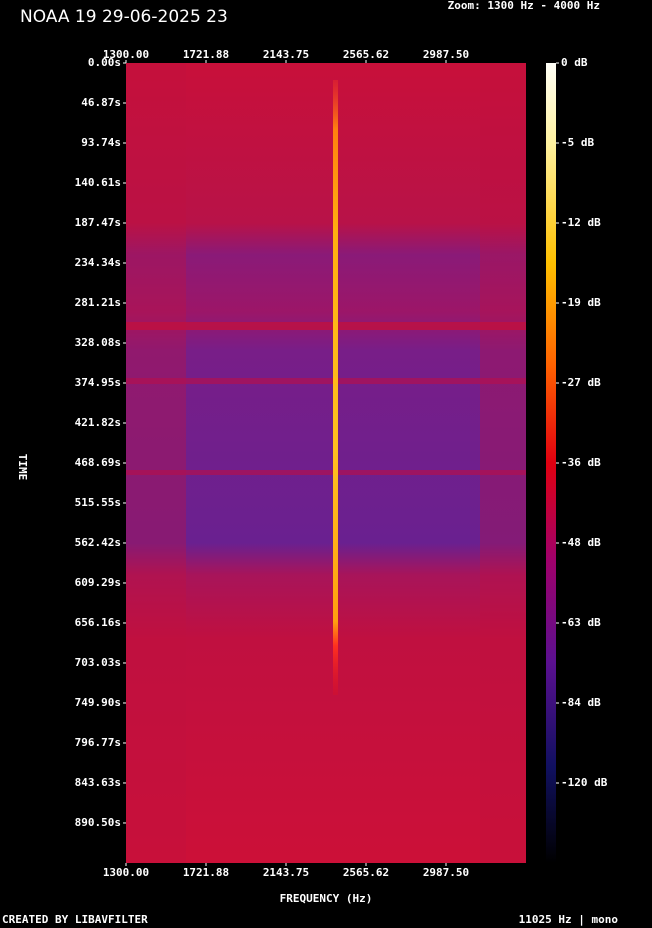 The image size is (652, 928). I want to click on colorbar, so click(551, 463).